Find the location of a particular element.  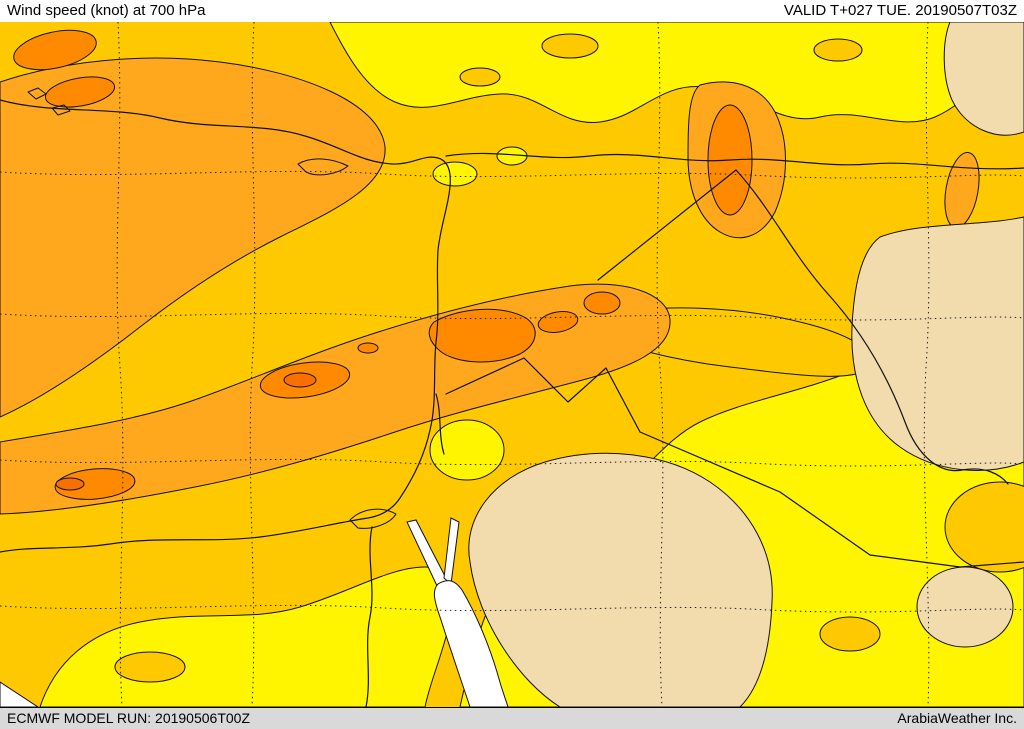

attribution-label: ArabiaWeather Inc. is located at coordinates (957, 718).